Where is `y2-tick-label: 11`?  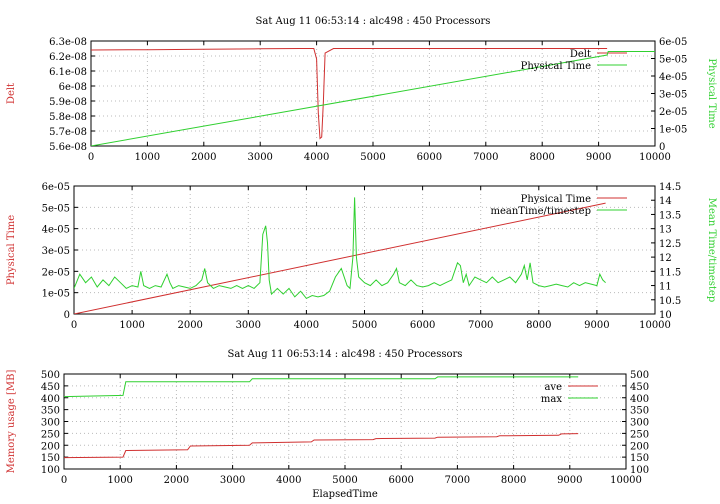 y2-tick-label: 11 is located at coordinates (665, 287).